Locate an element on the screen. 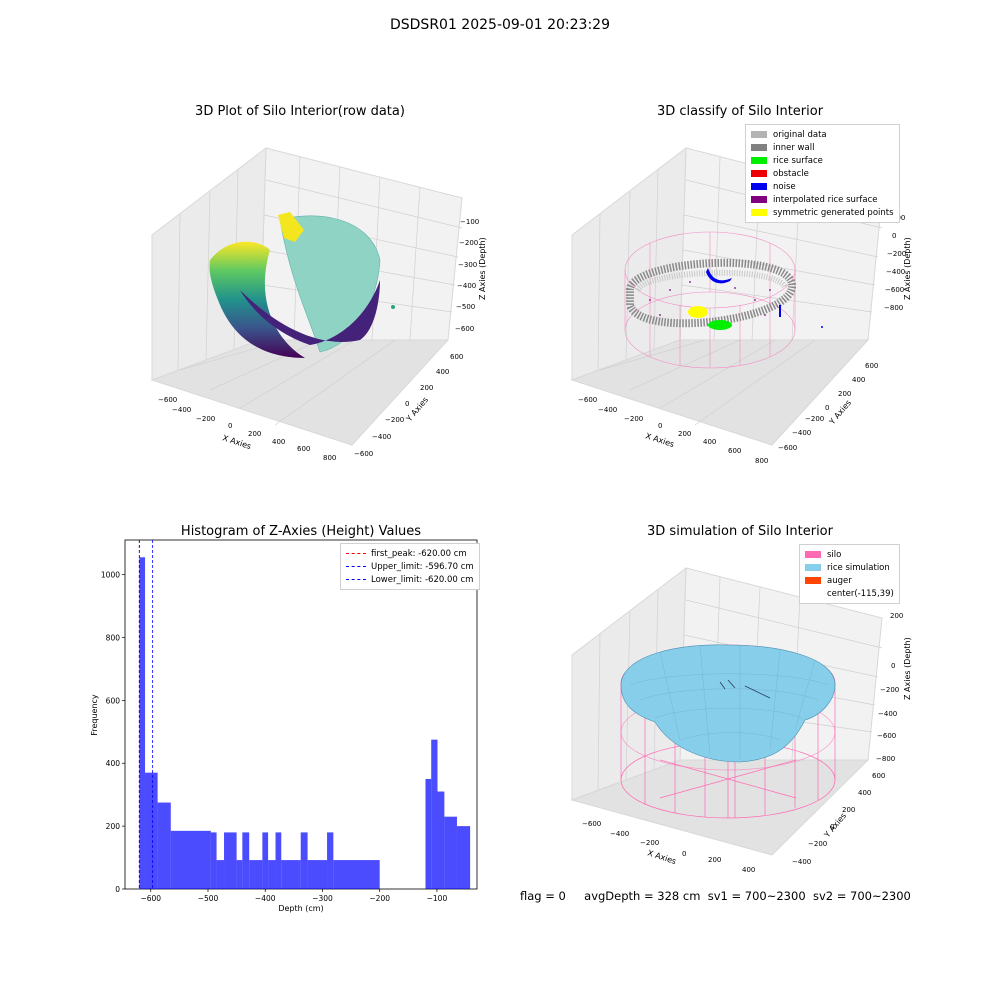  raw-ztick: −200 is located at coordinates (468, 243).